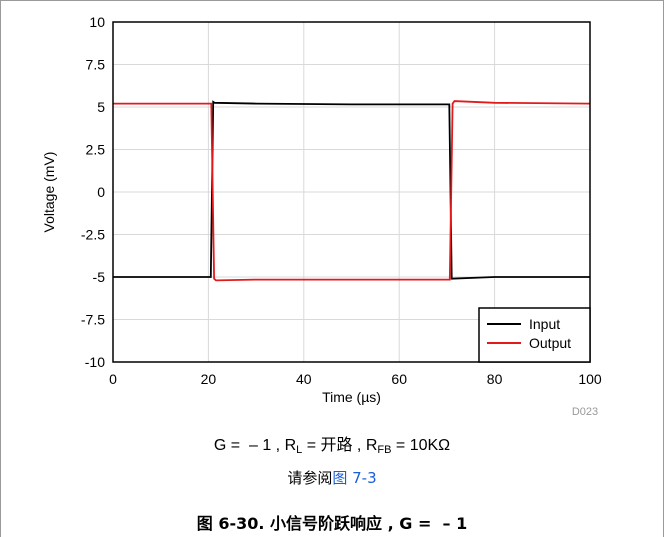 The width and height of the screenshot is (664, 537). What do you see at coordinates (585, 412) in the screenshot?
I see `figure-code: D023` at bounding box center [585, 412].